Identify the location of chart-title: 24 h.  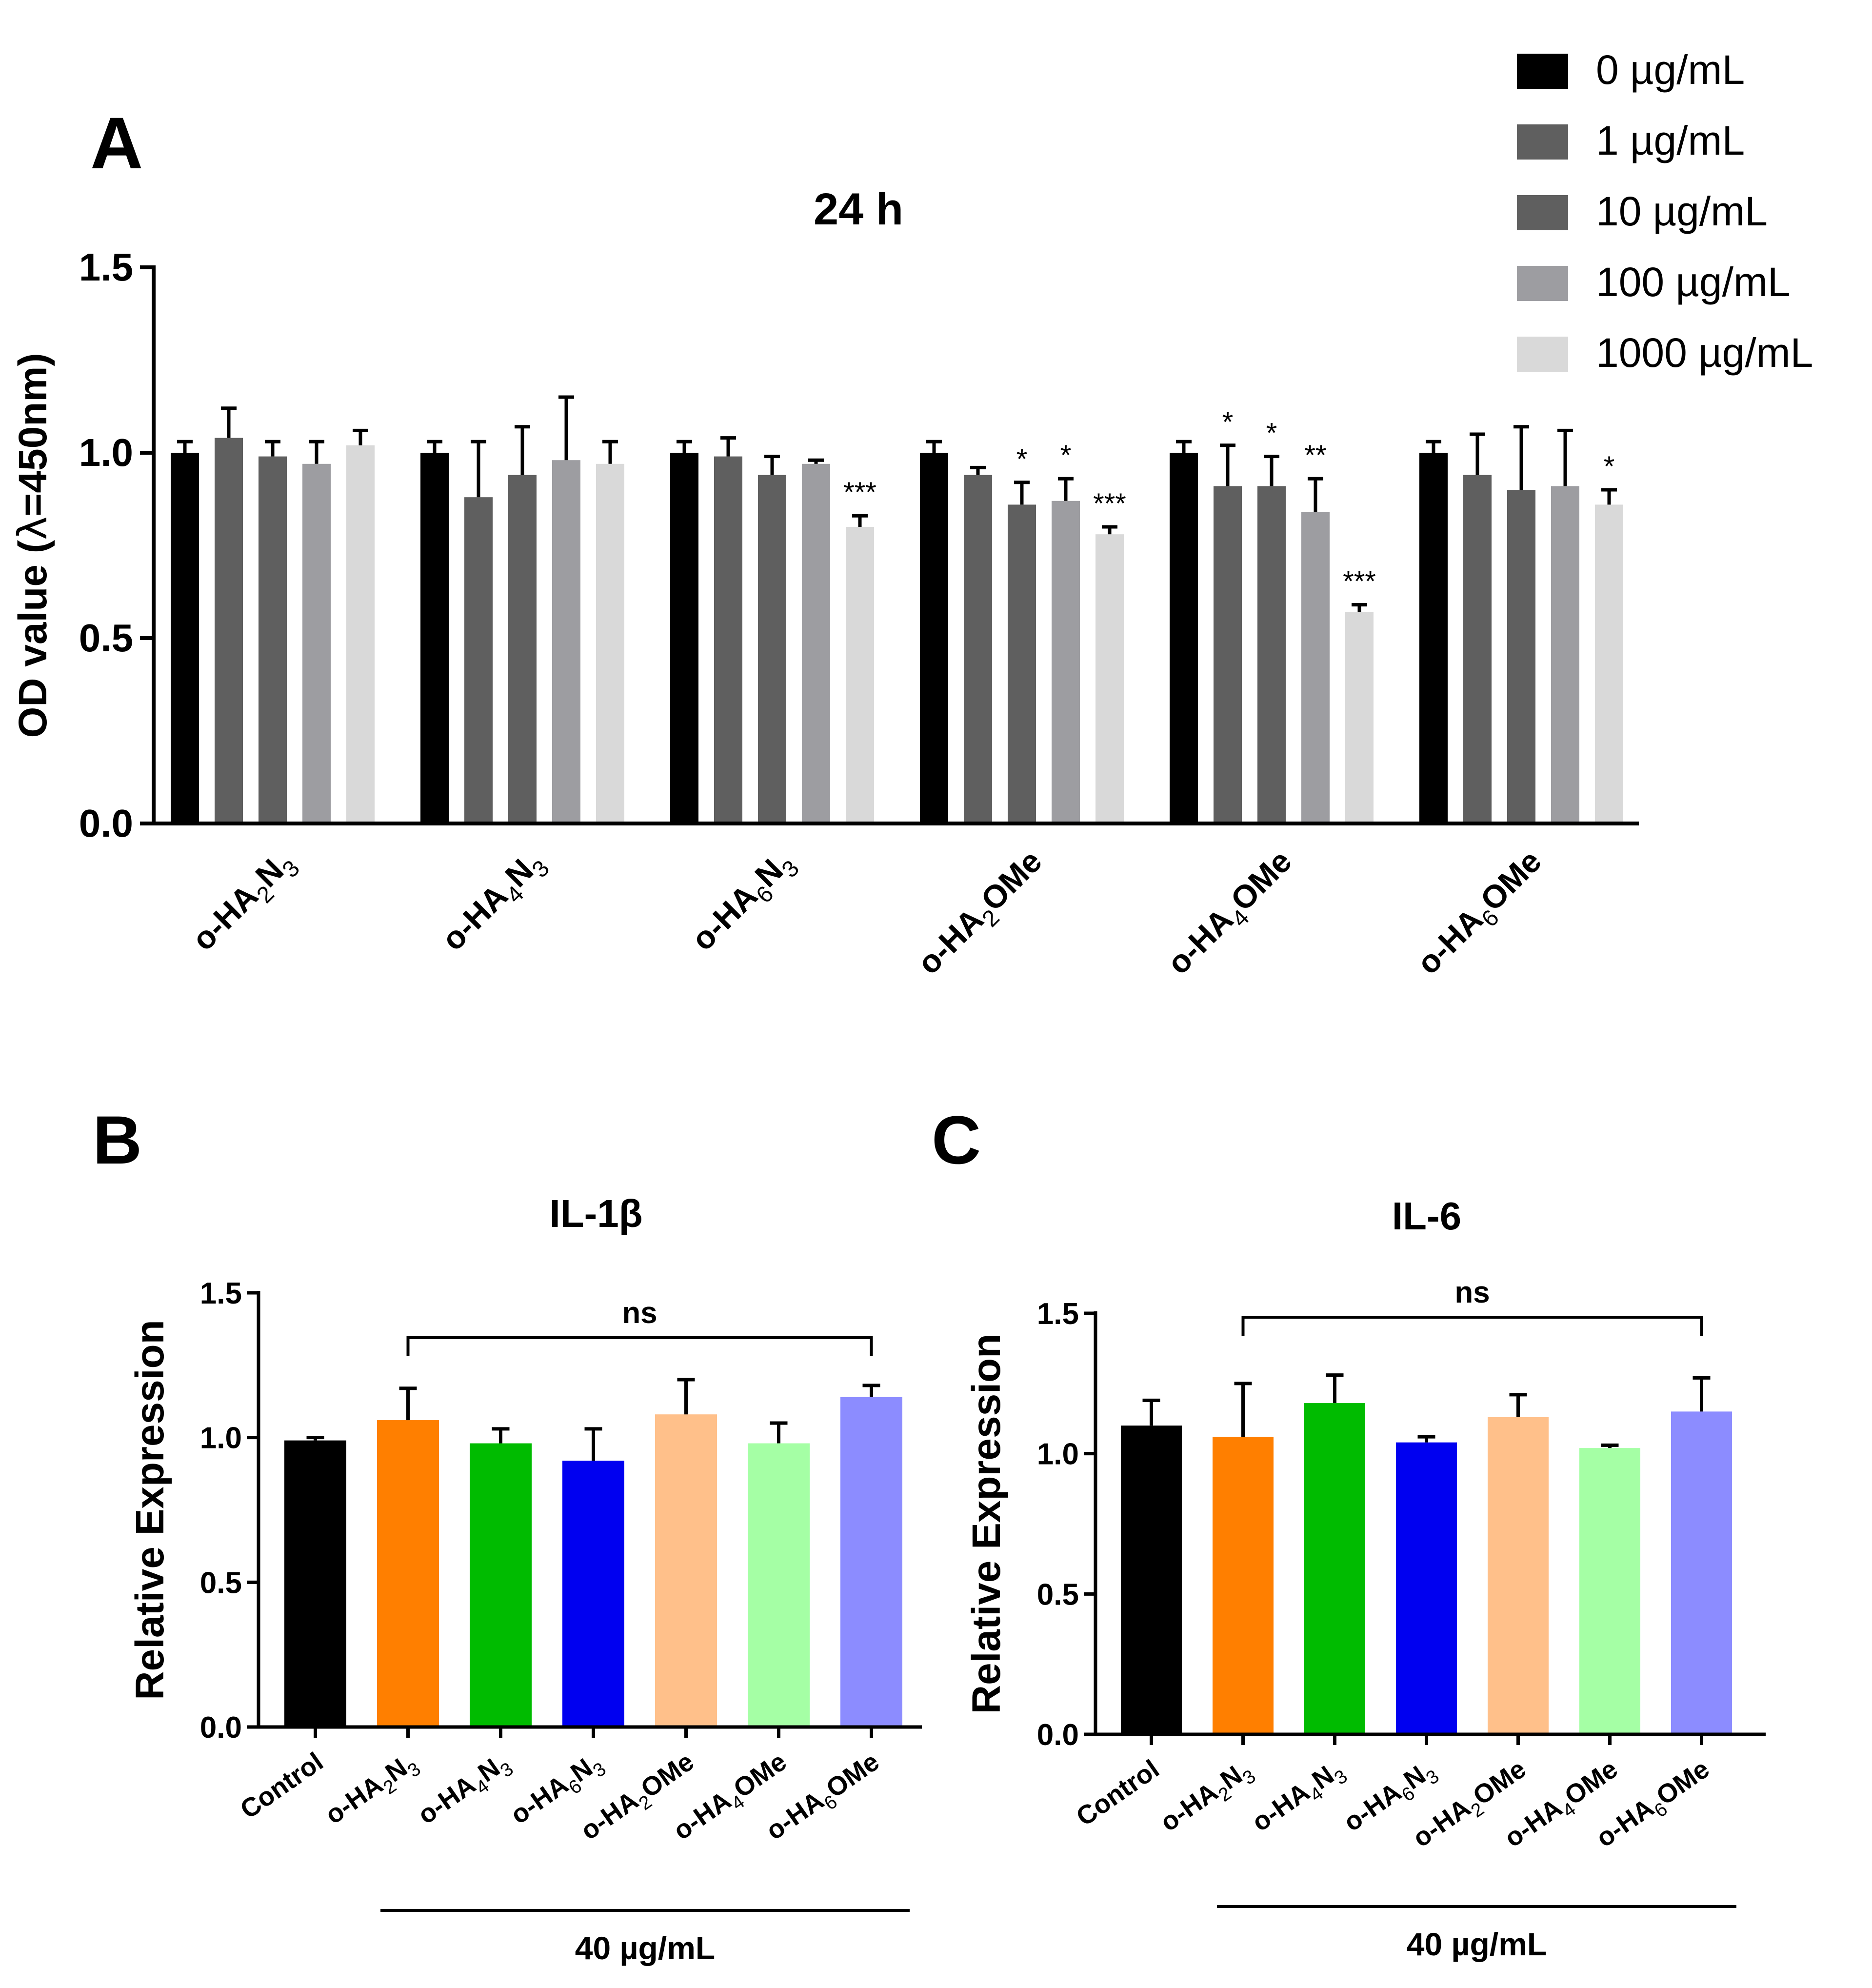
(858, 209).